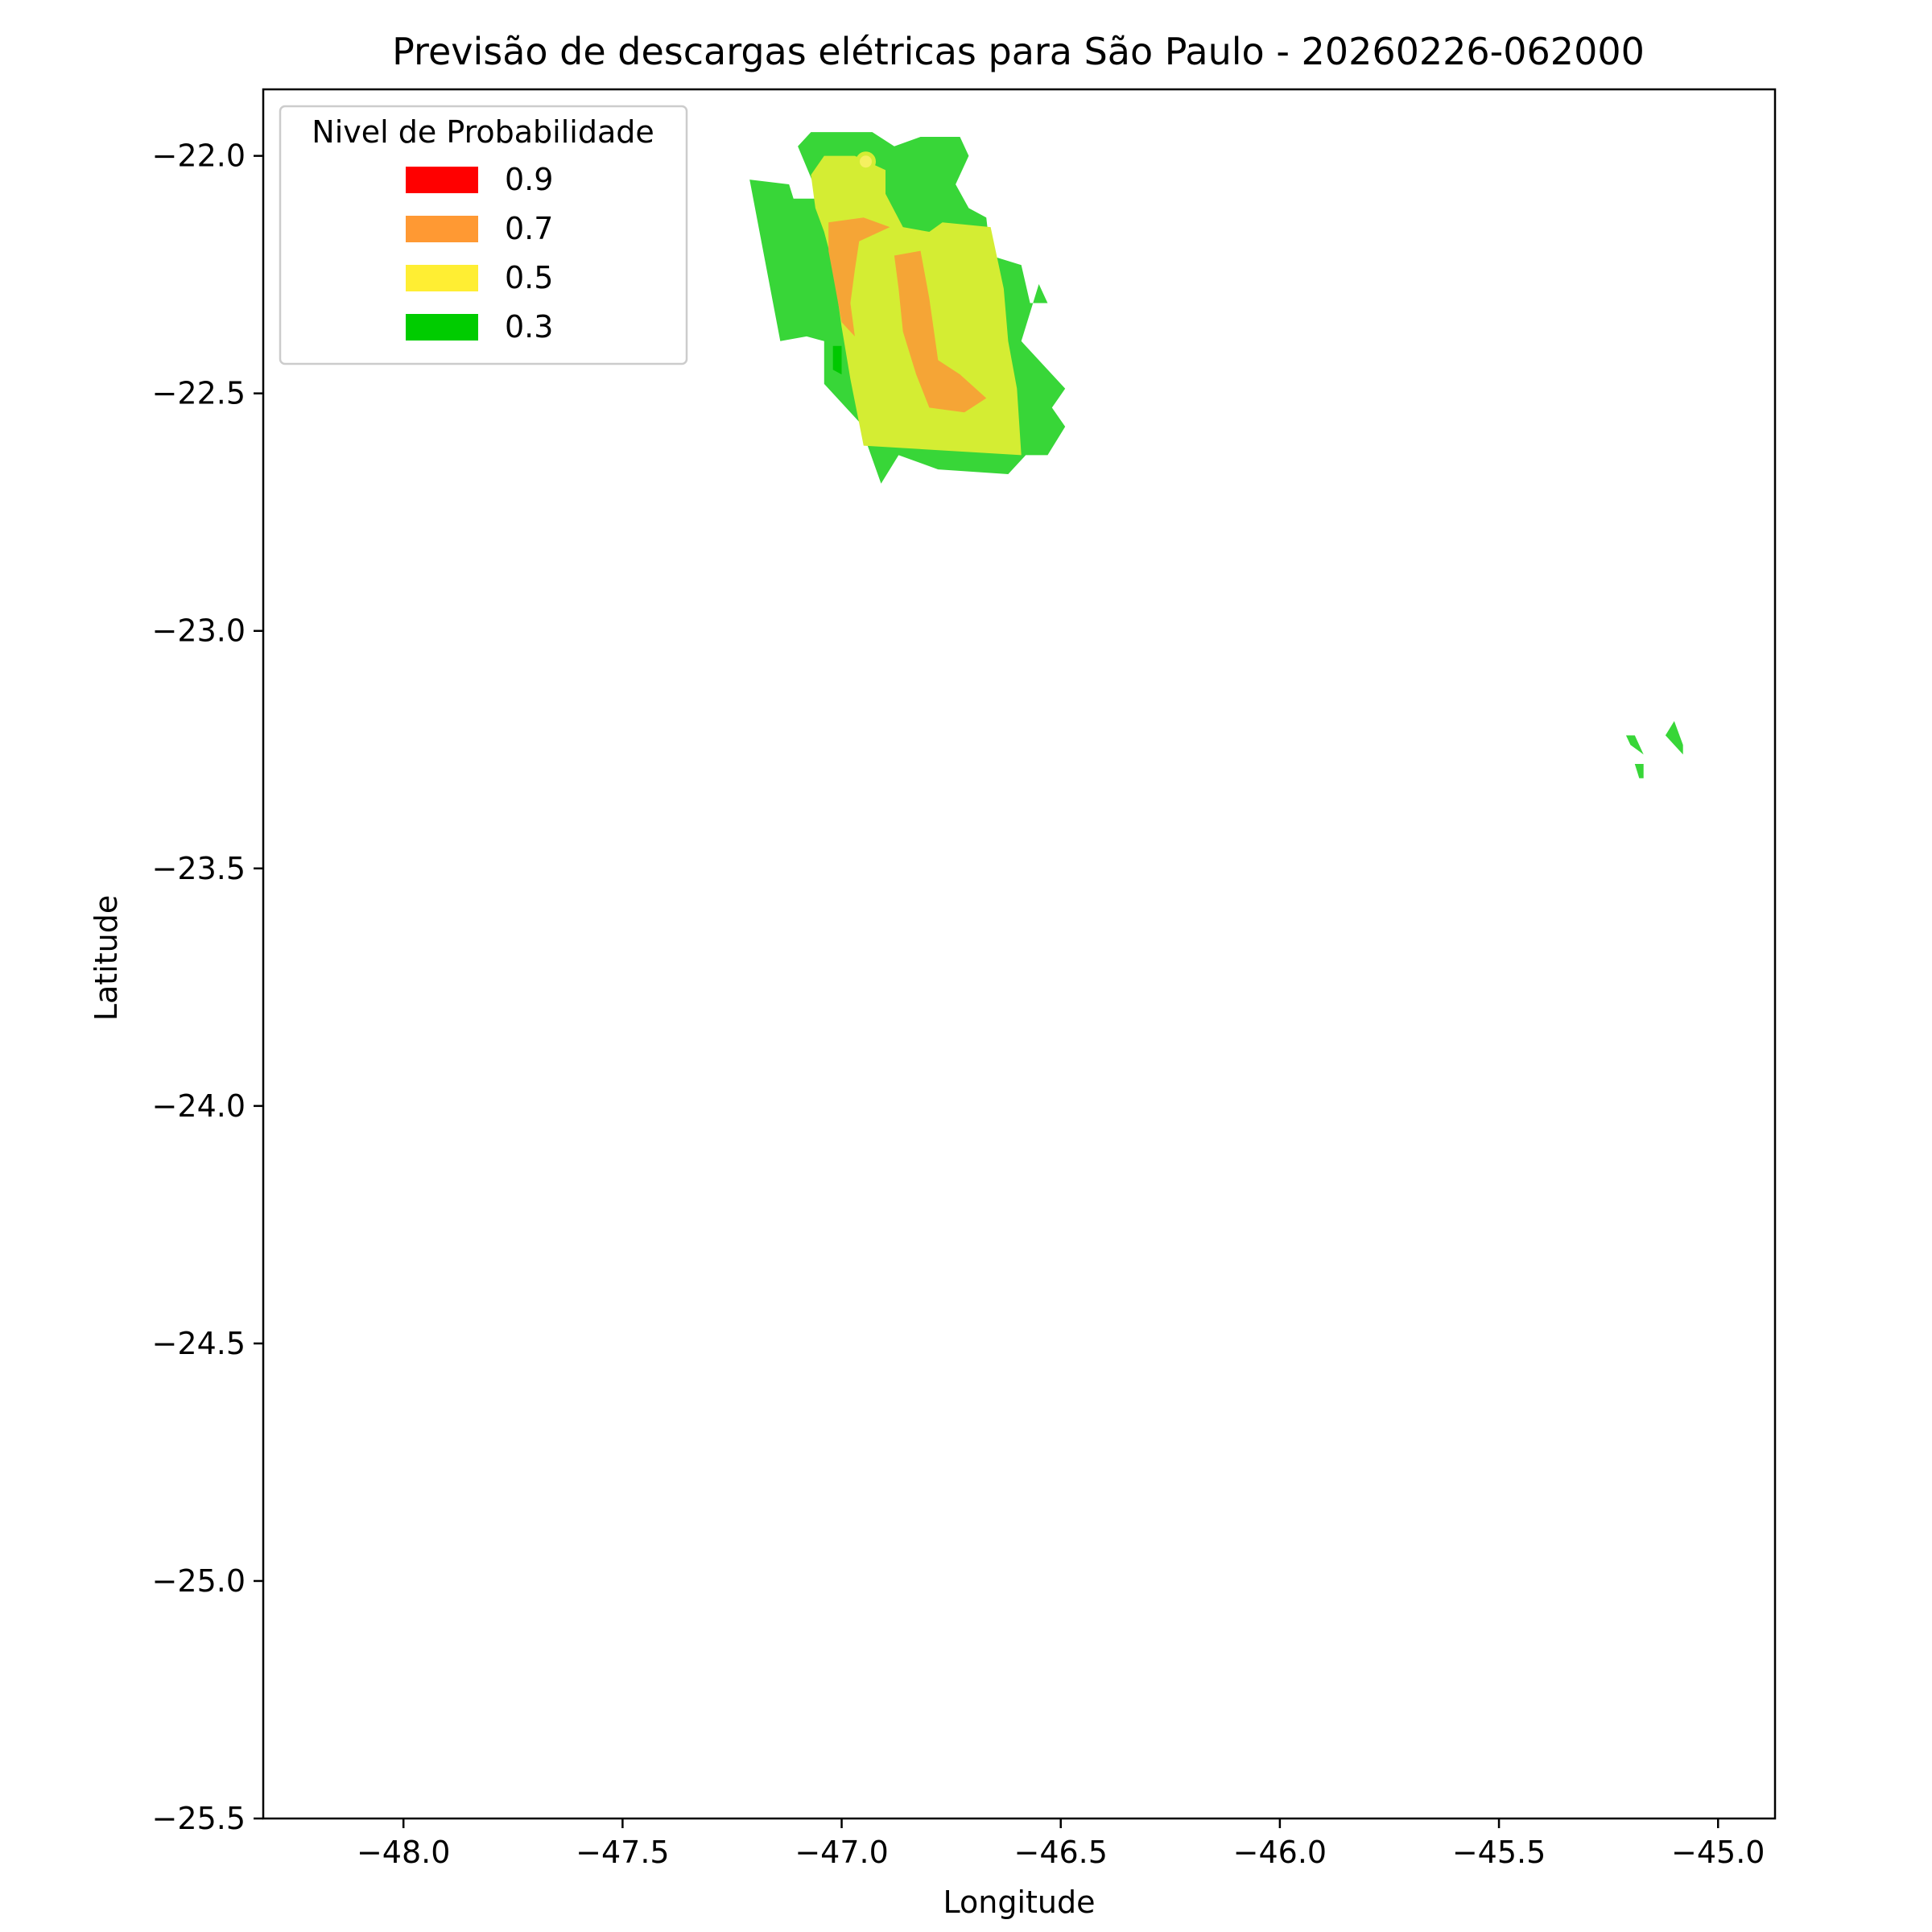 This screenshot has width=1932, height=1932. Describe the element at coordinates (199, 1818) in the screenshot. I see `y-tick-label: −25.5` at that location.